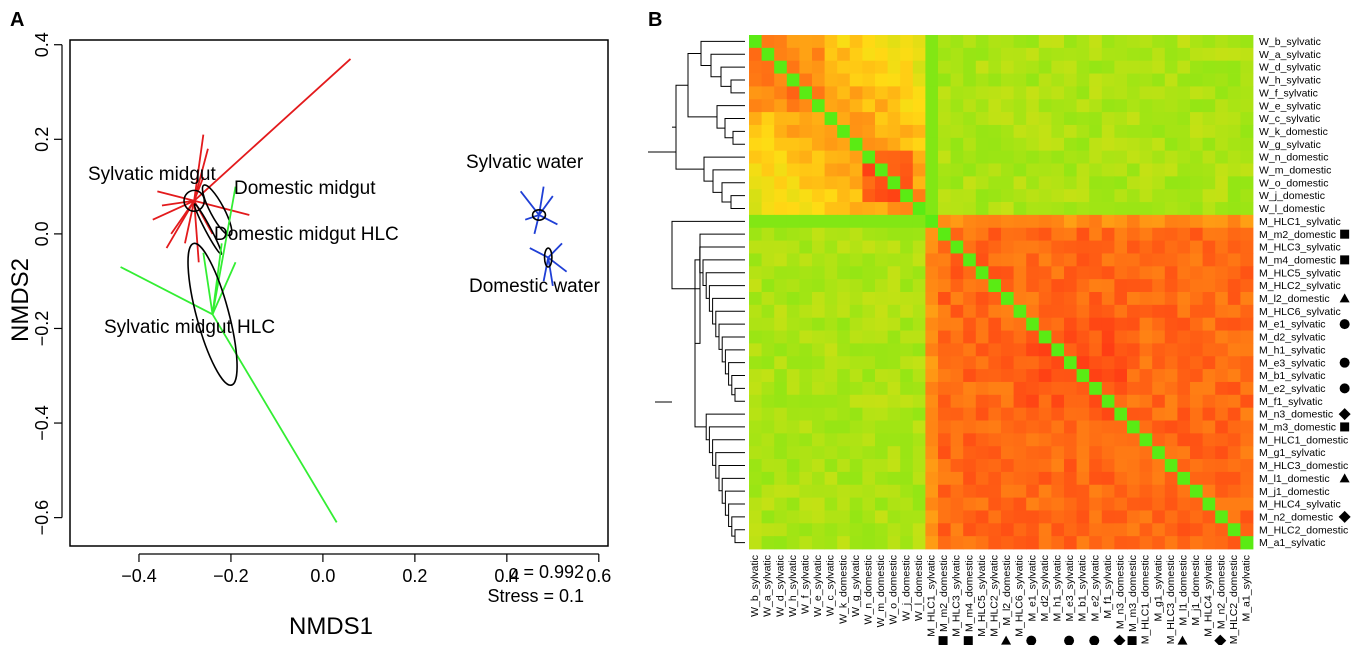 This screenshot has width=1369, height=645. I want to click on col-marker-square, so click(968, 640).